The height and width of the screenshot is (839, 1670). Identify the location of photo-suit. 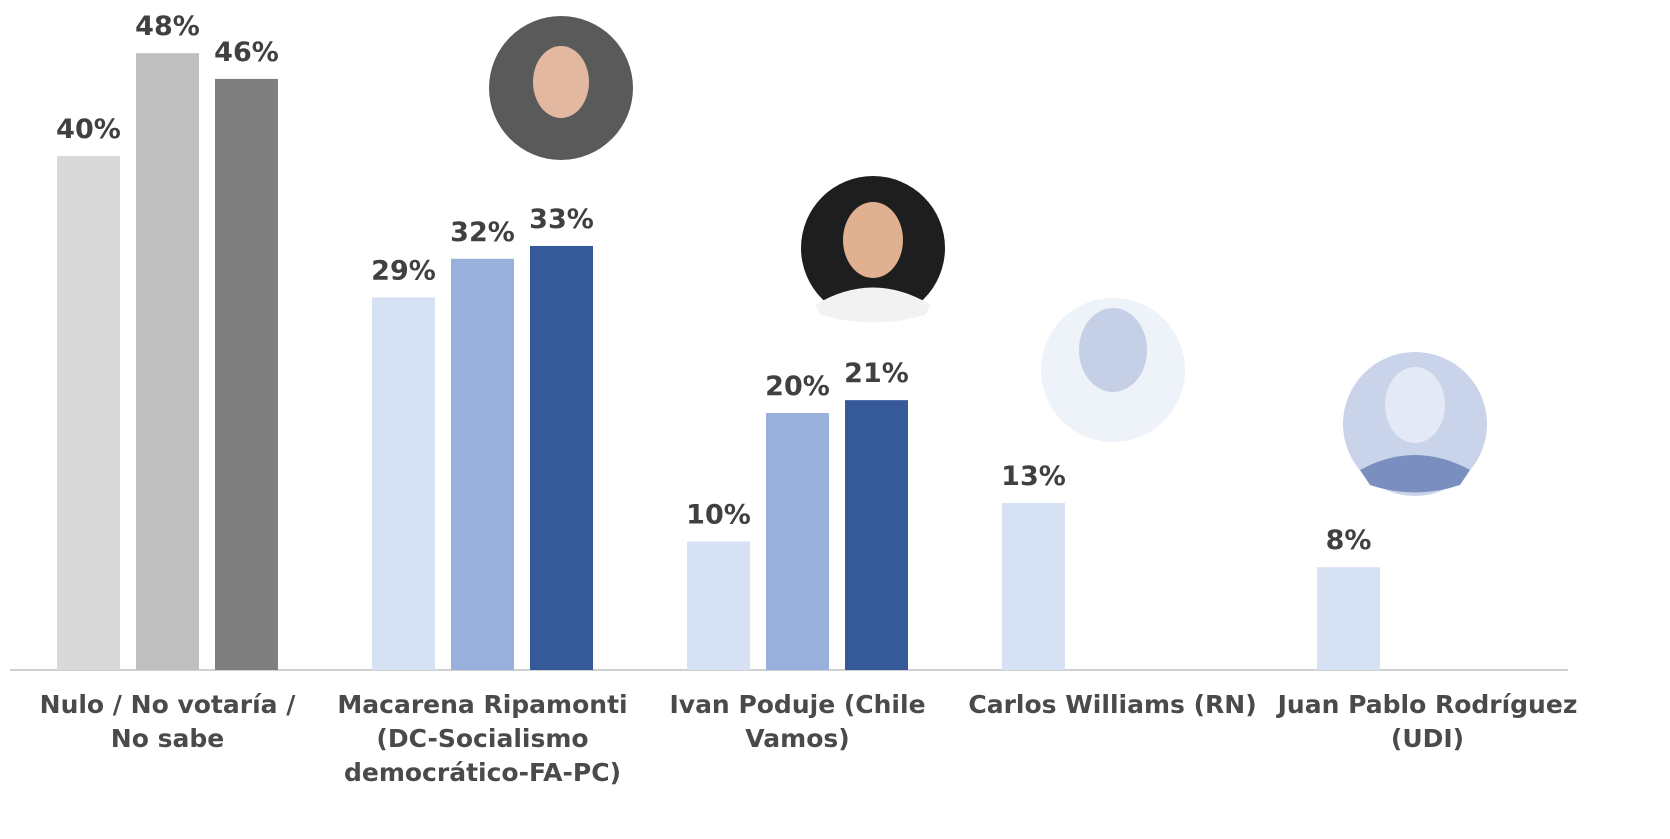
(1415, 474).